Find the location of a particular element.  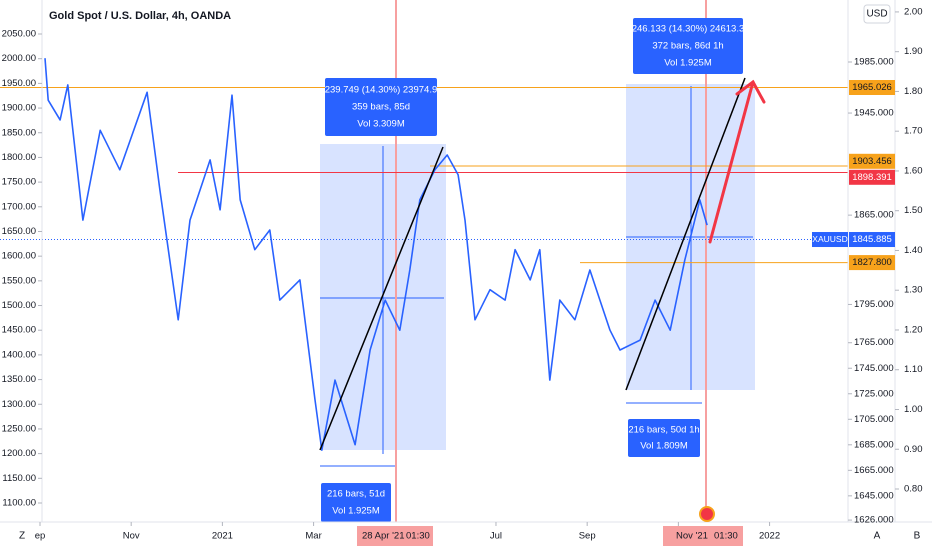

y-tick-label: 1250.00 is located at coordinates (19, 428).